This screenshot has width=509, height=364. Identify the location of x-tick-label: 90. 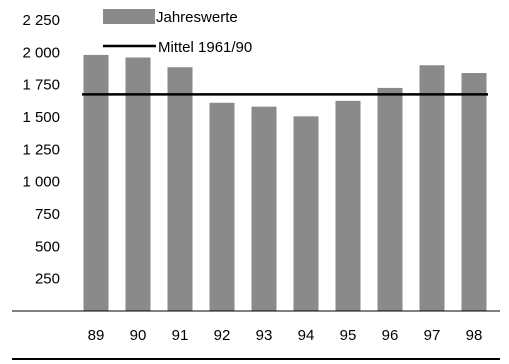
(138, 335).